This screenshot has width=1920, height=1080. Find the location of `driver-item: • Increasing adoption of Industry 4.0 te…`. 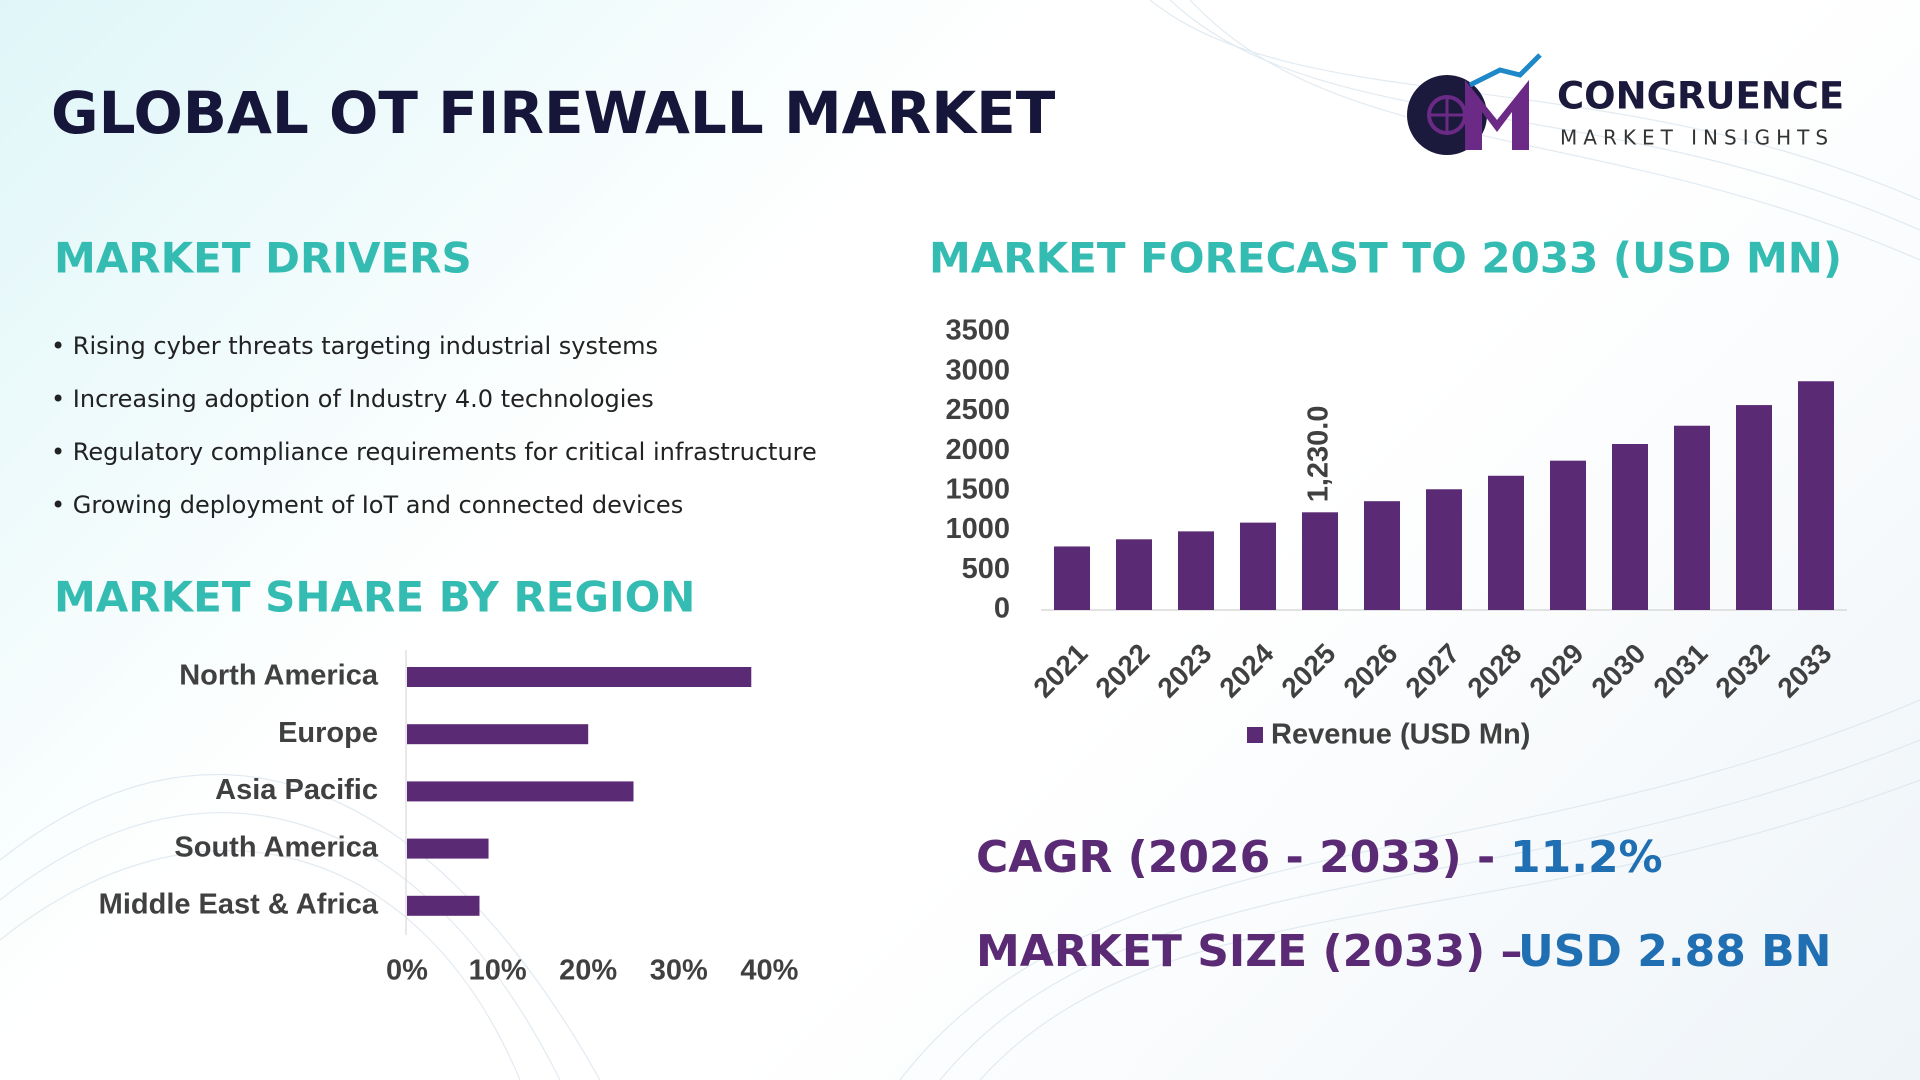

driver-item: • Increasing adoption of Industry 4.0 te… is located at coordinates (352, 399).